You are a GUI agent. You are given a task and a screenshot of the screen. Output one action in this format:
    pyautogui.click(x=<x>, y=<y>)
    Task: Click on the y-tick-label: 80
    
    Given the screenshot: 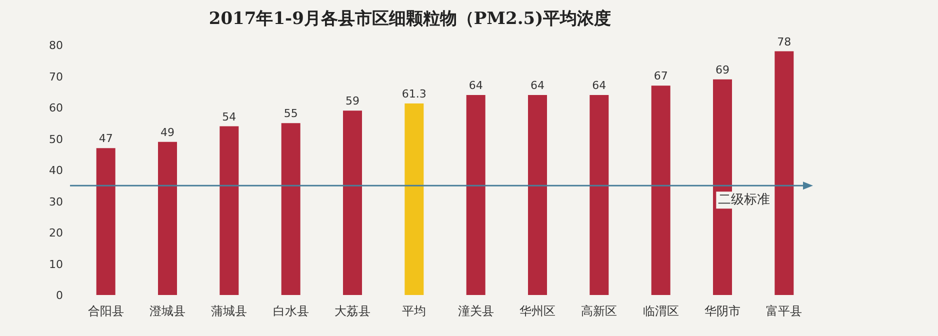 What is the action you would take?
    pyautogui.click(x=56, y=45)
    